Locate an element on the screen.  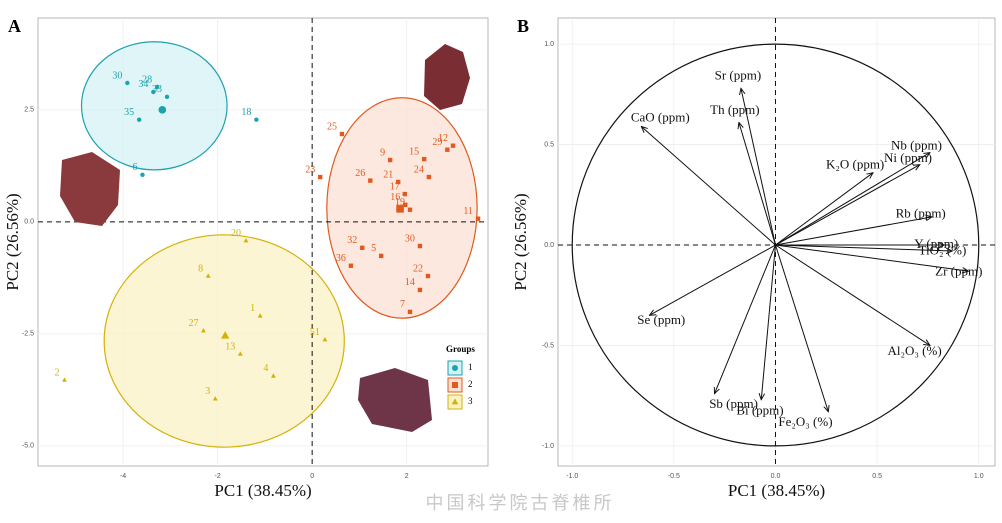
variable-label: Al₂O₃ (%) is located at coordinates (914, 350).